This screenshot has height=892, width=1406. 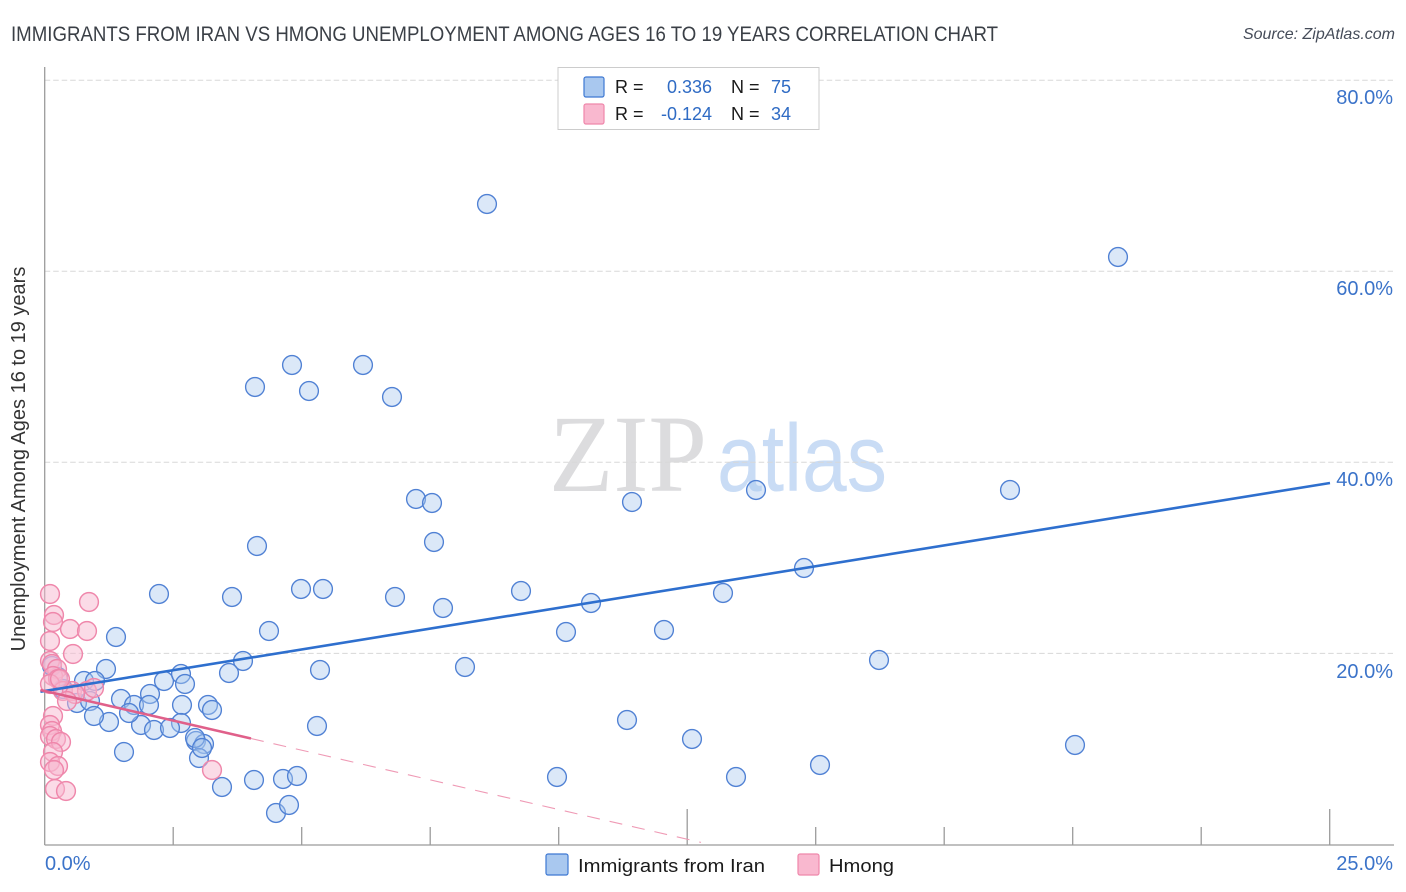 What do you see at coordinates (1364, 480) in the screenshot?
I see `svg-text: 40.0%` at bounding box center [1364, 480].